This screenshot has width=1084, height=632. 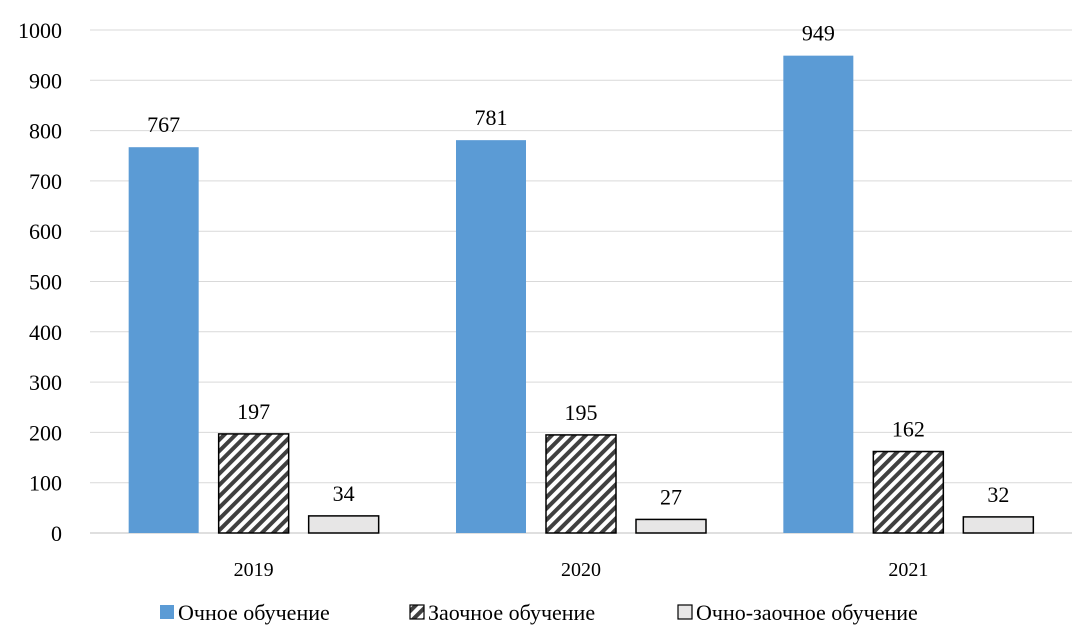 What do you see at coordinates (254, 612) in the screenshot?
I see `legend-label: Очное обучение` at bounding box center [254, 612].